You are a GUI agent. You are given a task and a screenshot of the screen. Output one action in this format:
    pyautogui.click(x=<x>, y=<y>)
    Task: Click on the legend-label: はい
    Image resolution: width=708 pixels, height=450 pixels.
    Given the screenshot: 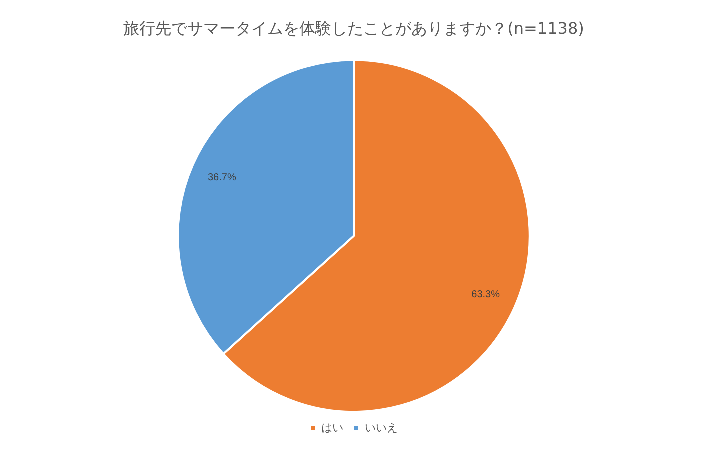 What is the action you would take?
    pyautogui.click(x=333, y=427)
    